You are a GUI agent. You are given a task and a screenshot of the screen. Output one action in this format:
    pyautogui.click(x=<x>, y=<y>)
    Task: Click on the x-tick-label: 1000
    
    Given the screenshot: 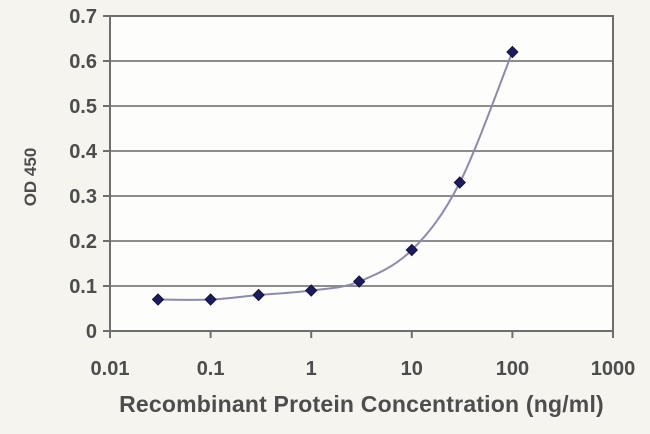 What is the action you would take?
    pyautogui.click(x=613, y=369)
    